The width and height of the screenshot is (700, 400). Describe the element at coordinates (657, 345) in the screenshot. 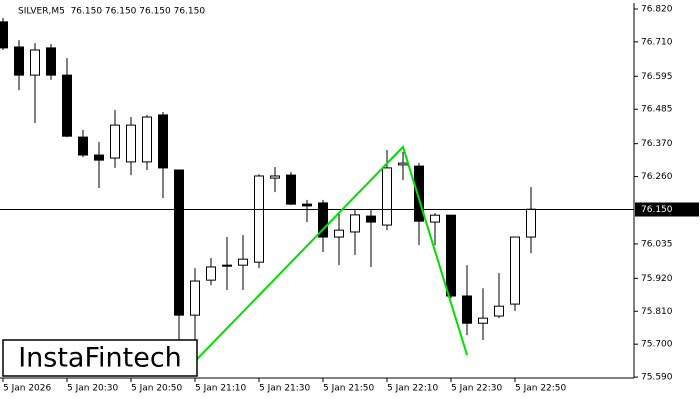

I see `y-tick-label: 75.700` at that location.